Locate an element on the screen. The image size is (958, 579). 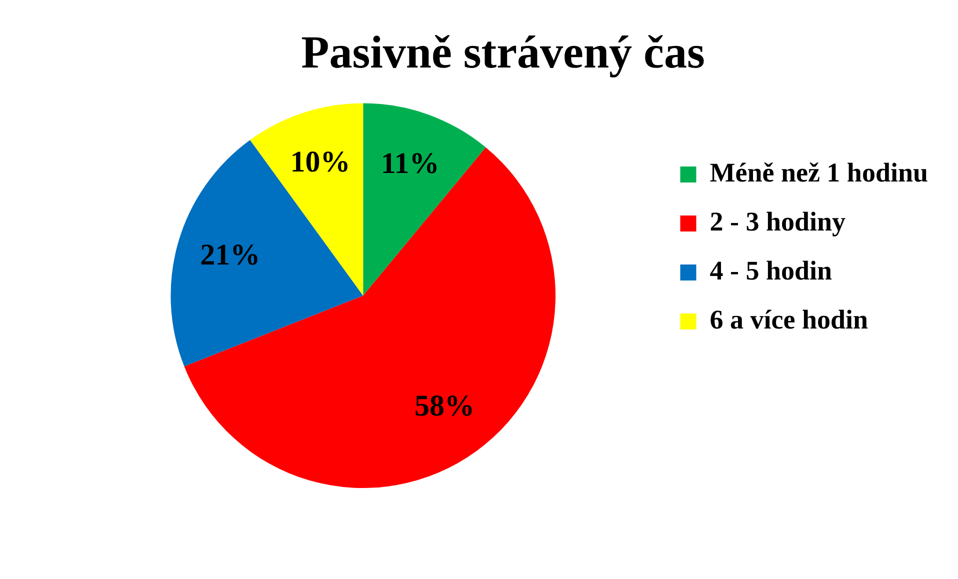
legend-label: Méně než 1 hodinu is located at coordinates (819, 172).